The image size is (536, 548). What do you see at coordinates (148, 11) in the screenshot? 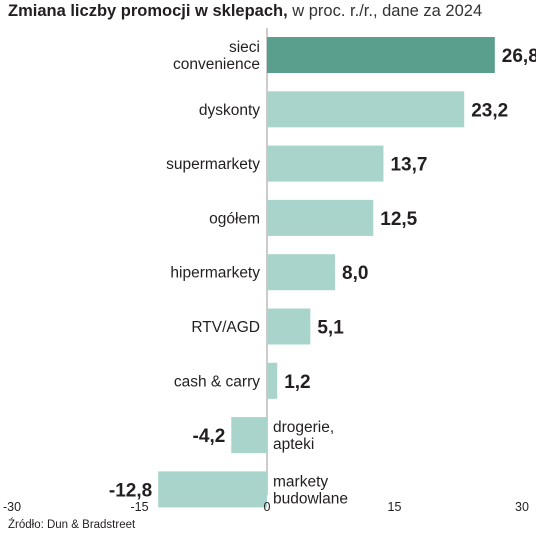
I see `chart-title-bold: Zmiana liczby promocji w sklepach,` at bounding box center [148, 11].